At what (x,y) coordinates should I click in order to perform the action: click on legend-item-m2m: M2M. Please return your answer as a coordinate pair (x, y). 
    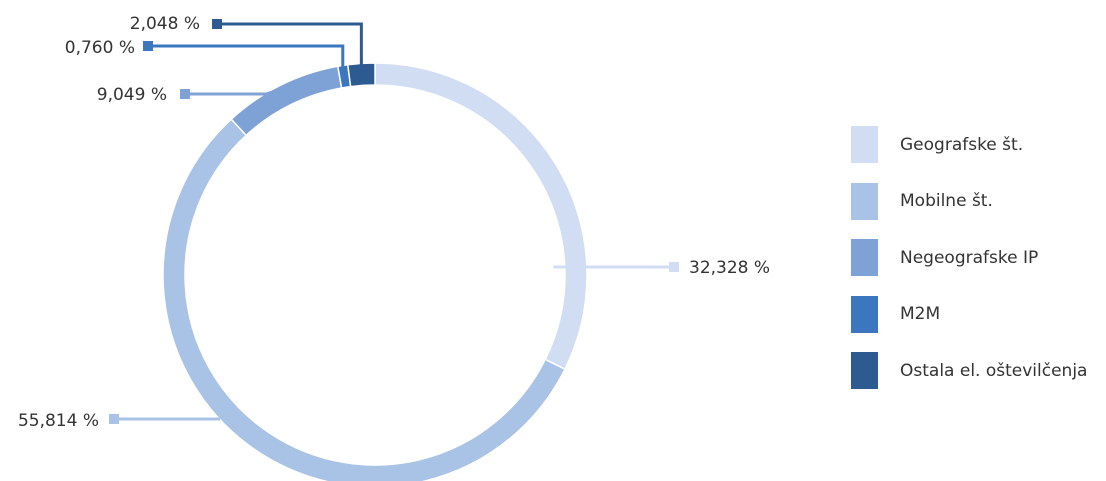
    Looking at the image, I should click on (978, 314).